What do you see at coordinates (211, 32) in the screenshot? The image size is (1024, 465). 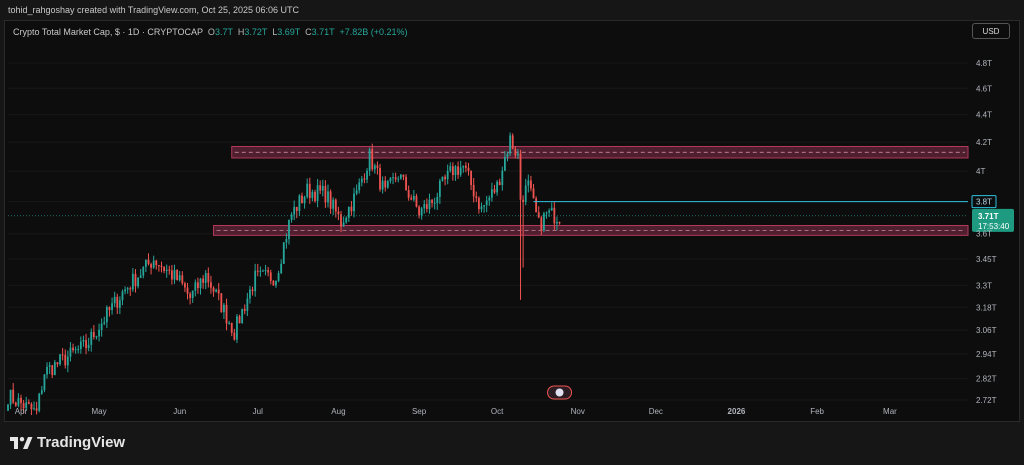 I see `open-label: O` at bounding box center [211, 32].